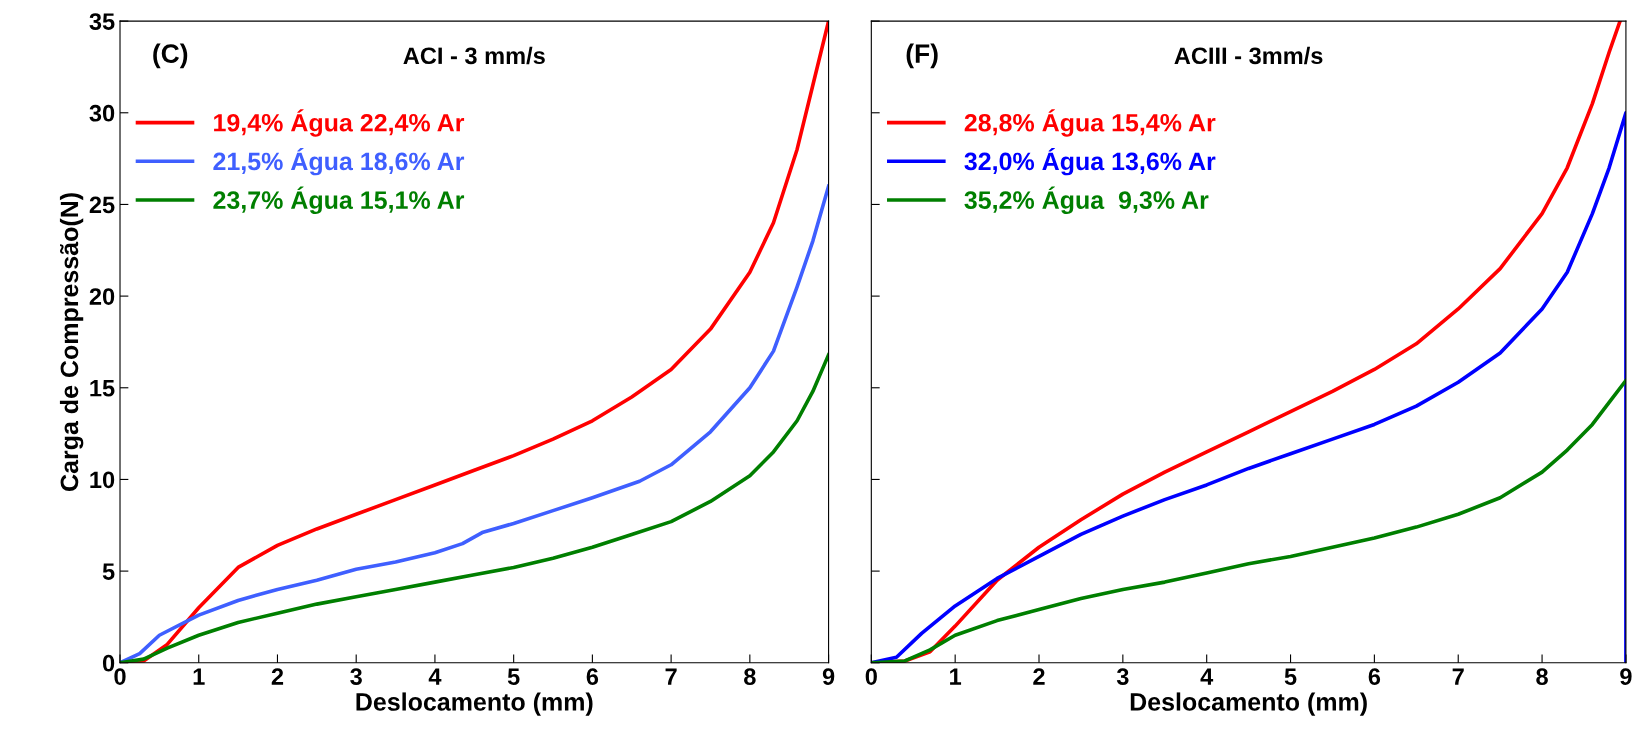 The width and height of the screenshot is (1644, 754). What do you see at coordinates (922, 56) in the screenshot?
I see `annotation: (F)` at bounding box center [922, 56].